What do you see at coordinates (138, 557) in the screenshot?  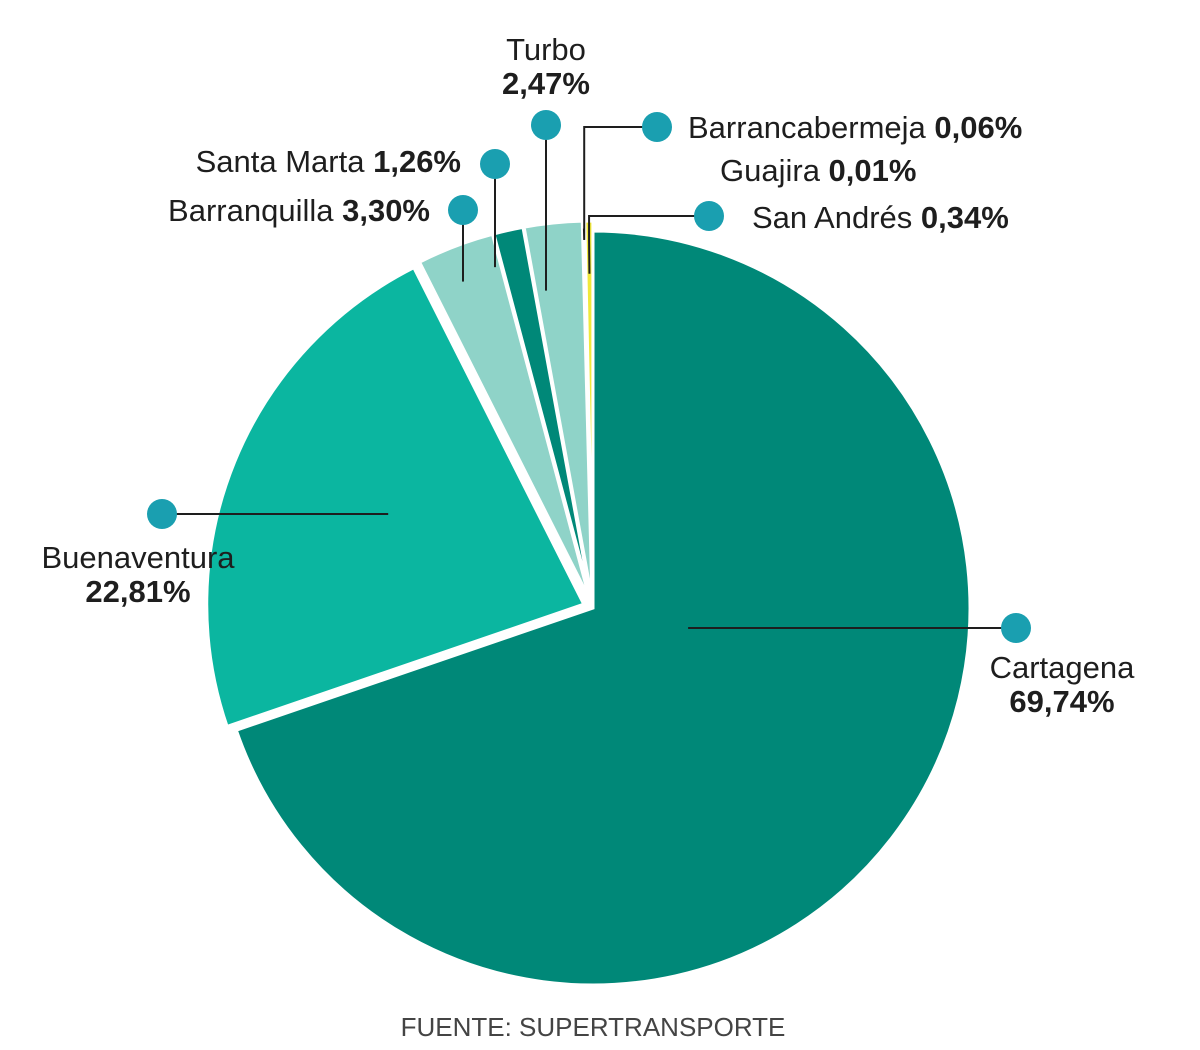 I see `label-name-buenaventura: Buenaventura` at bounding box center [138, 557].